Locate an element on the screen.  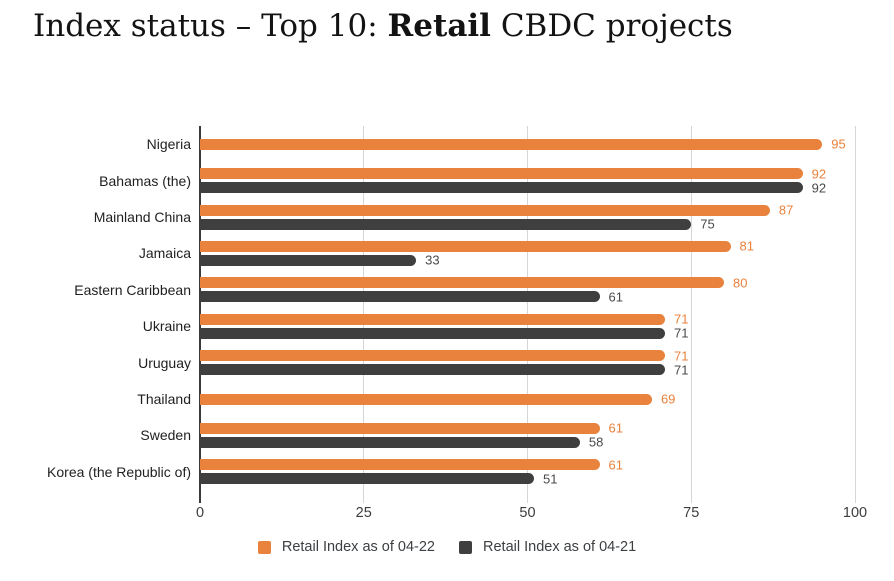
x-tick-label-50: 50 is located at coordinates (527, 513).